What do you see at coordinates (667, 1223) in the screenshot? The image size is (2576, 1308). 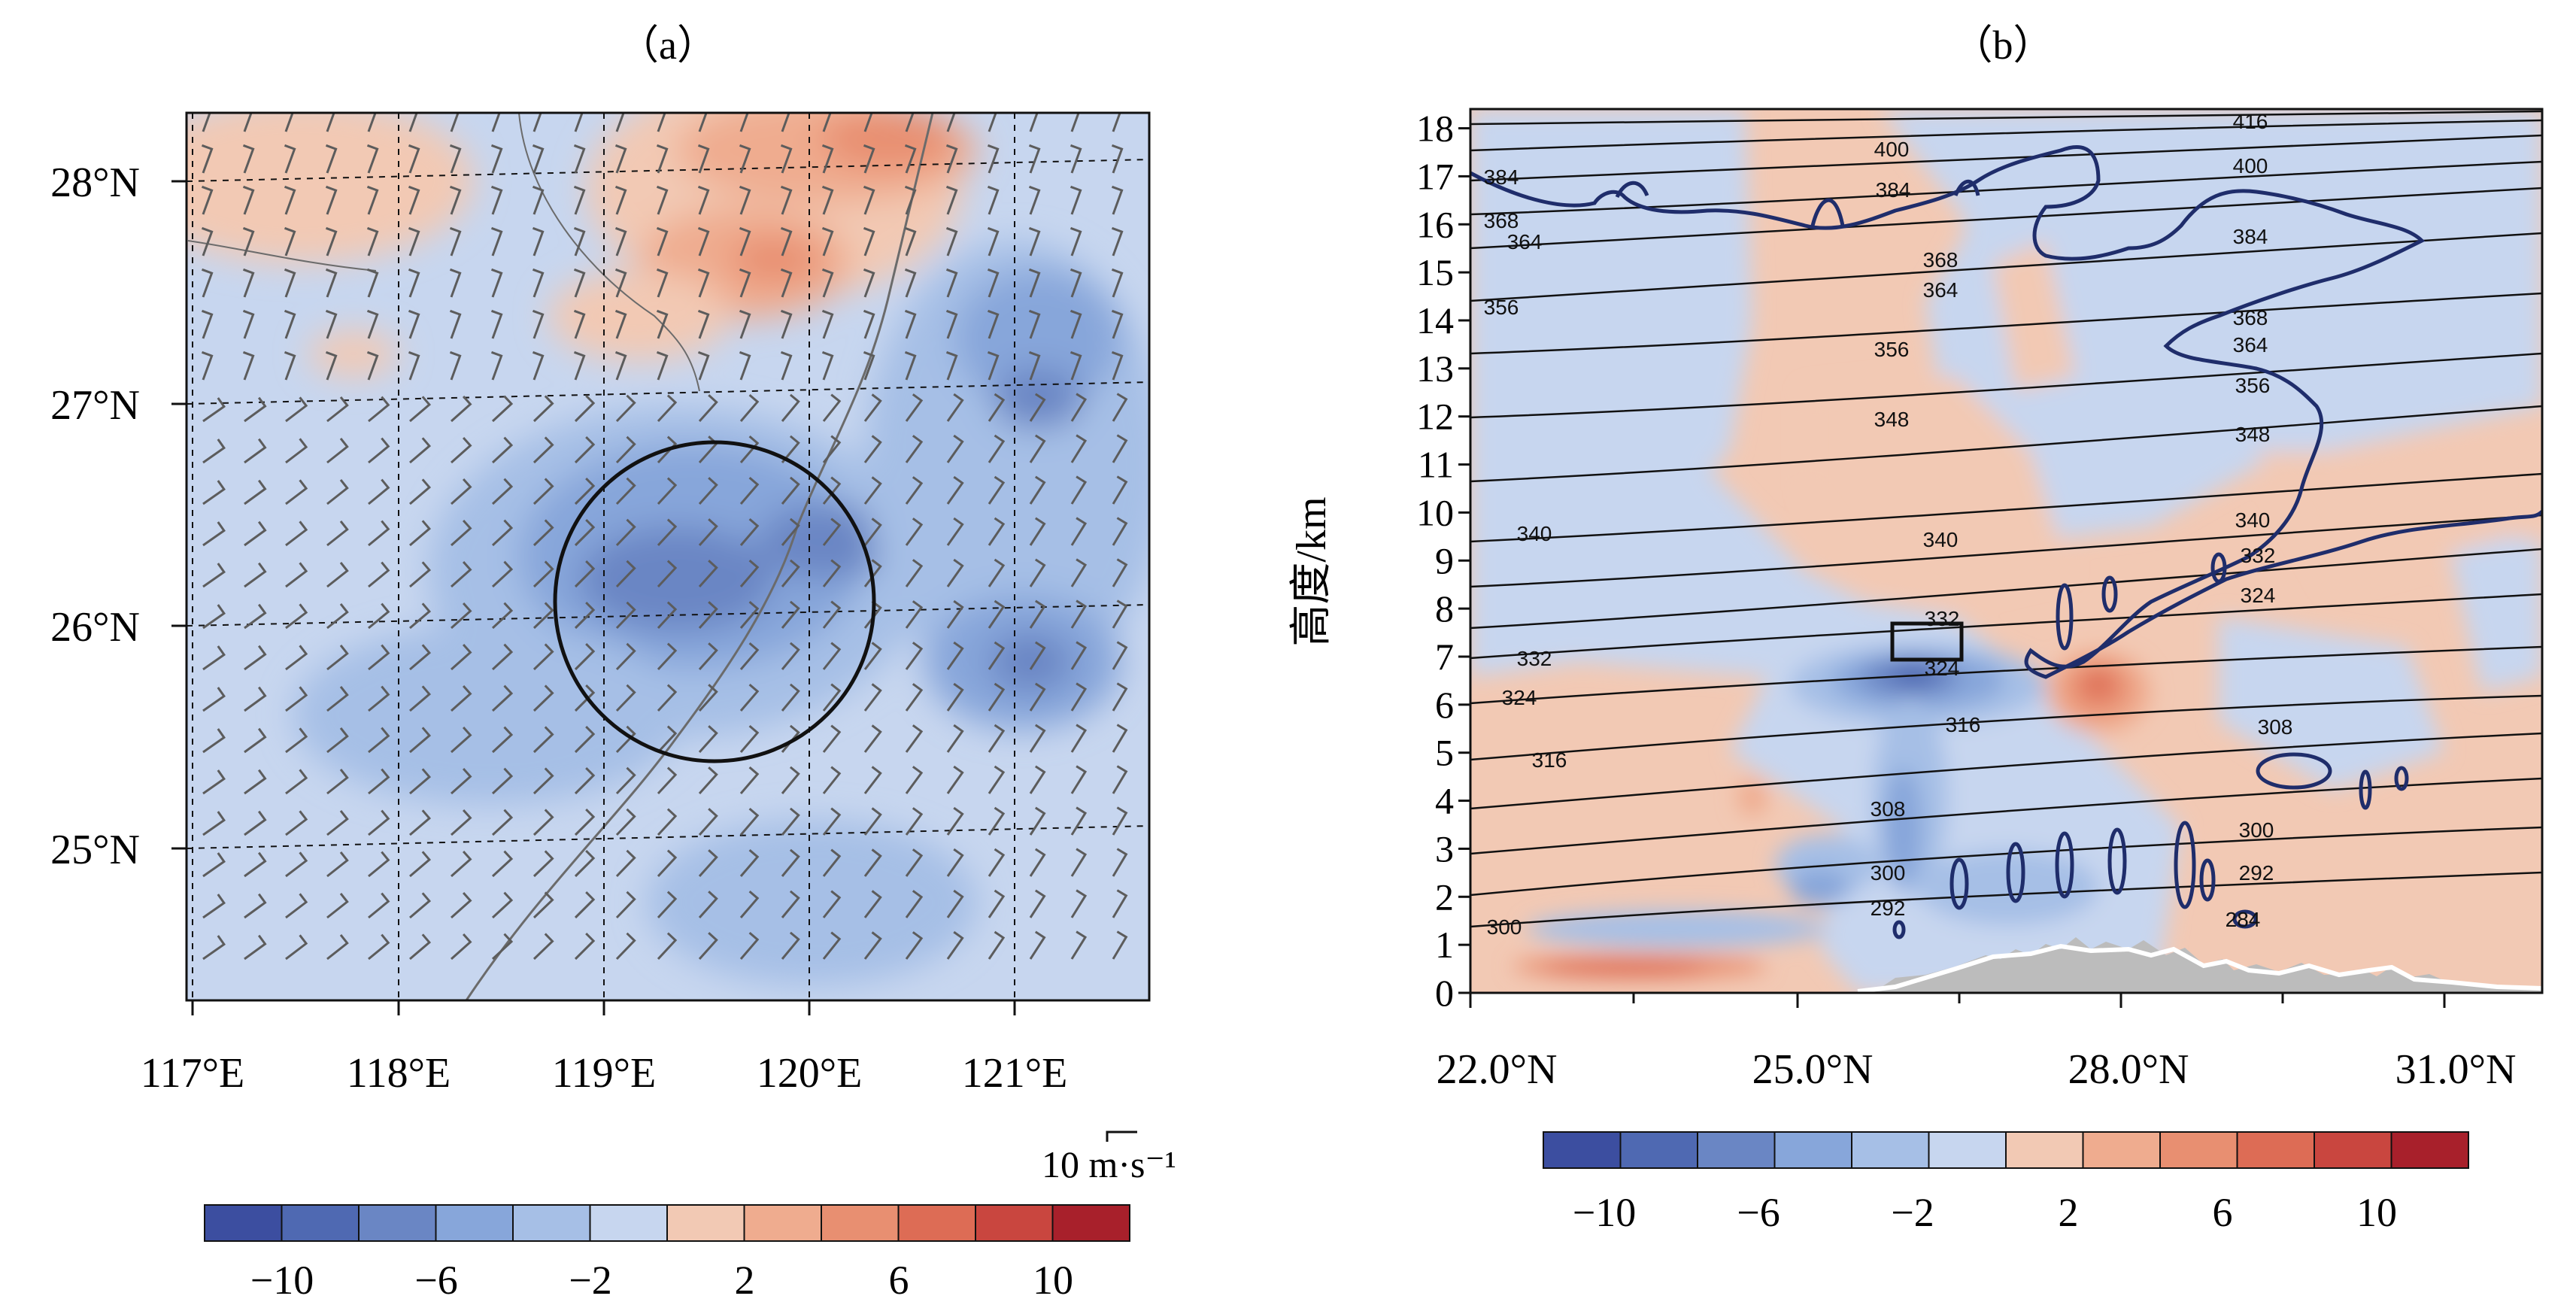 I see `panel-a-colorbar` at bounding box center [667, 1223].